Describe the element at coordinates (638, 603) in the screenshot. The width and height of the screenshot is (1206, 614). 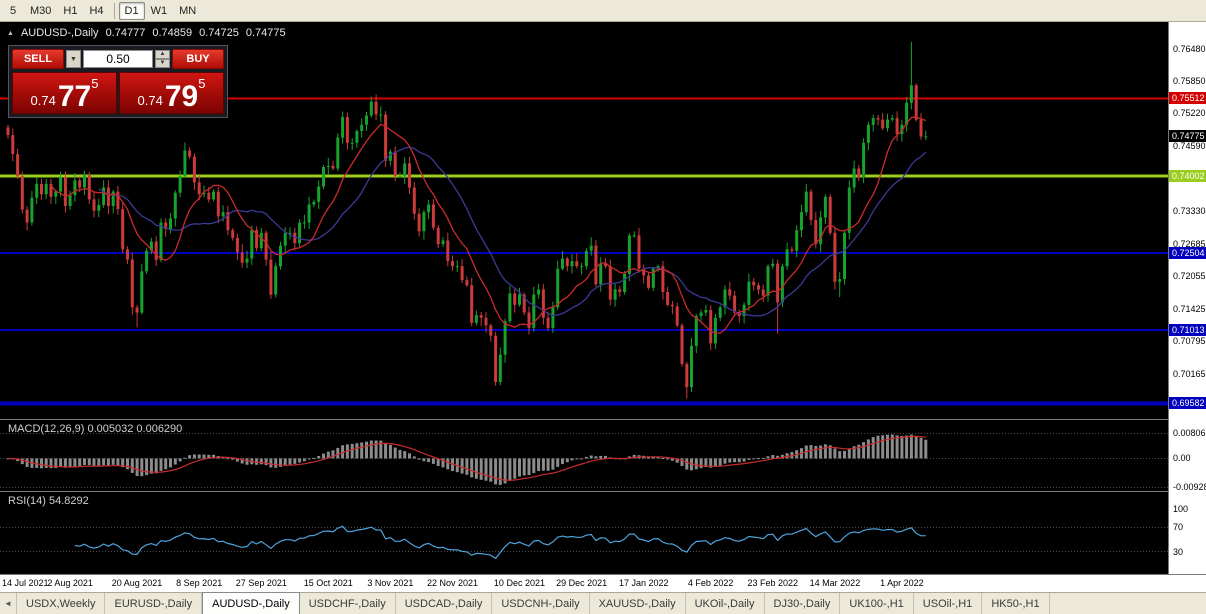
I see `tab-xauusd-daily: XAUUSD-,Daily` at that location.